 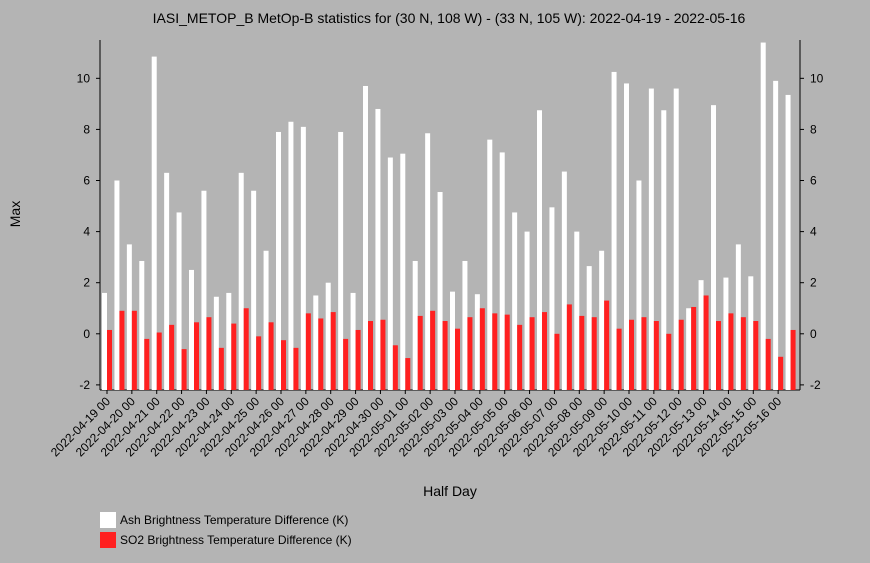 What do you see at coordinates (86, 334) in the screenshot?
I see `y-tick-label-left: 0` at bounding box center [86, 334].